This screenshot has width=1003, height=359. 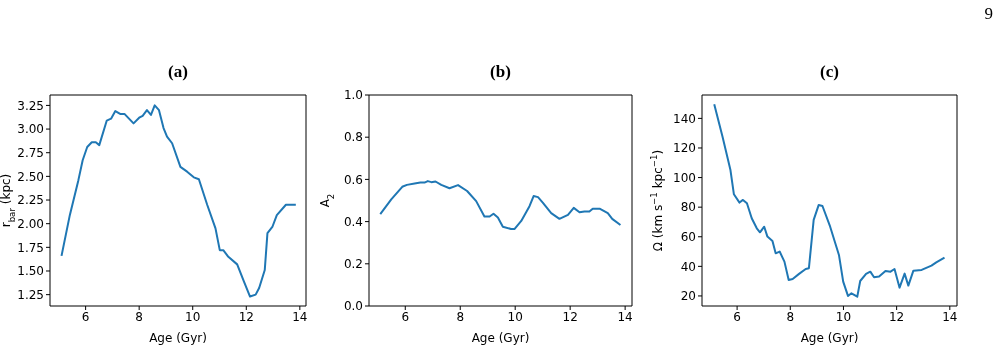 I want to click on y-tick-label: 0.4, so click(x=353, y=221).